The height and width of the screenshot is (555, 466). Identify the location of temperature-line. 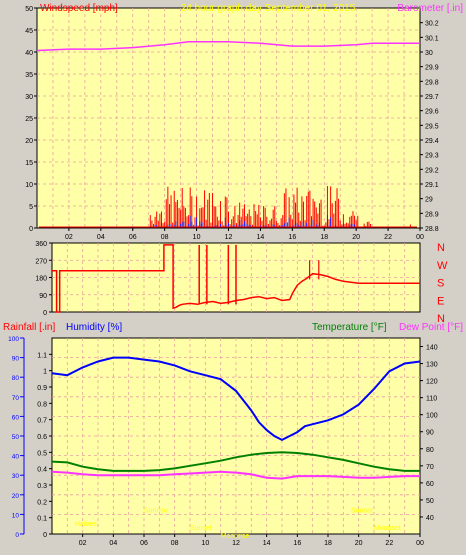
(235, 461).